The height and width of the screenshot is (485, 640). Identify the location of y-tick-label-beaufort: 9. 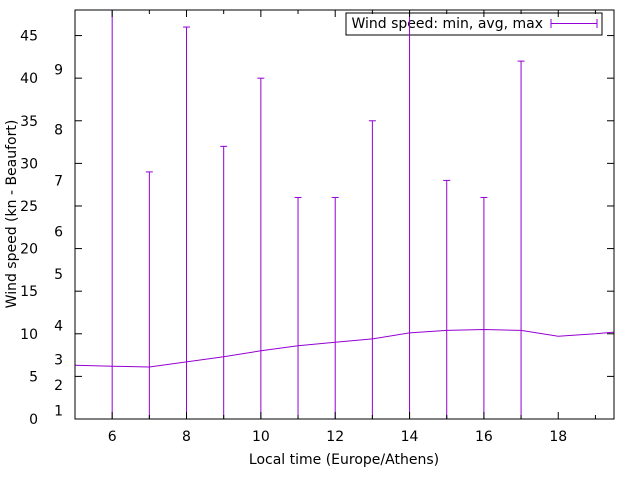
(58, 71).